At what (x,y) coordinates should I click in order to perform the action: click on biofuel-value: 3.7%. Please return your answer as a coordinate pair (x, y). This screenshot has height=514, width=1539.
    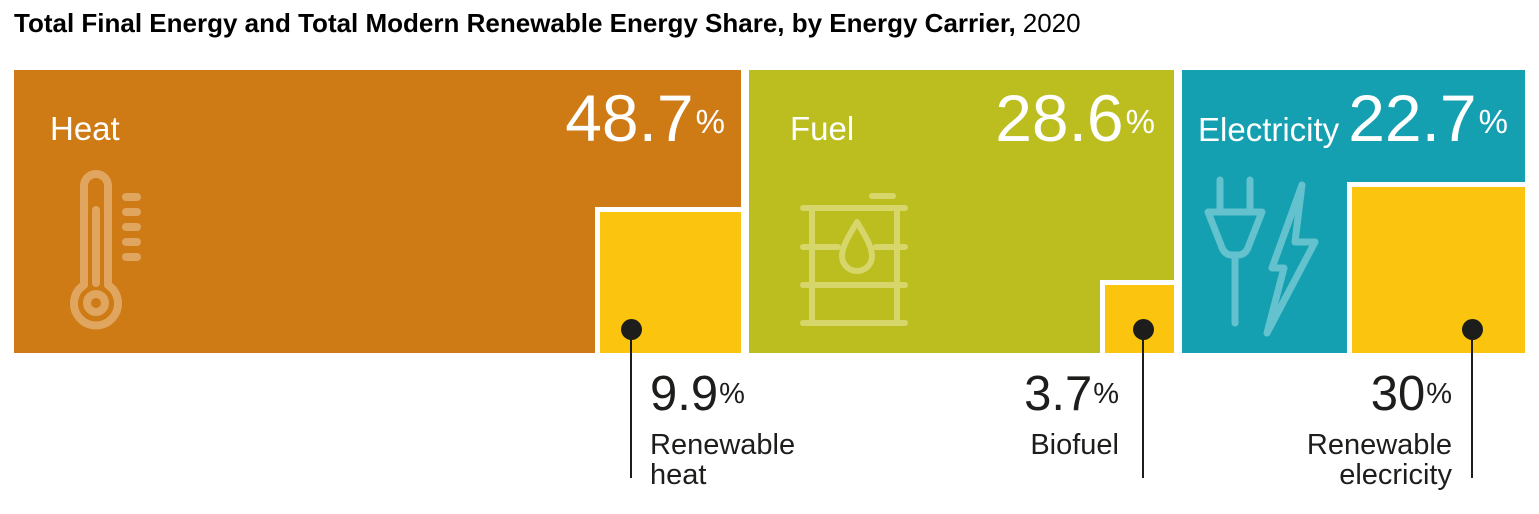
    Looking at the image, I should click on (1071, 397).